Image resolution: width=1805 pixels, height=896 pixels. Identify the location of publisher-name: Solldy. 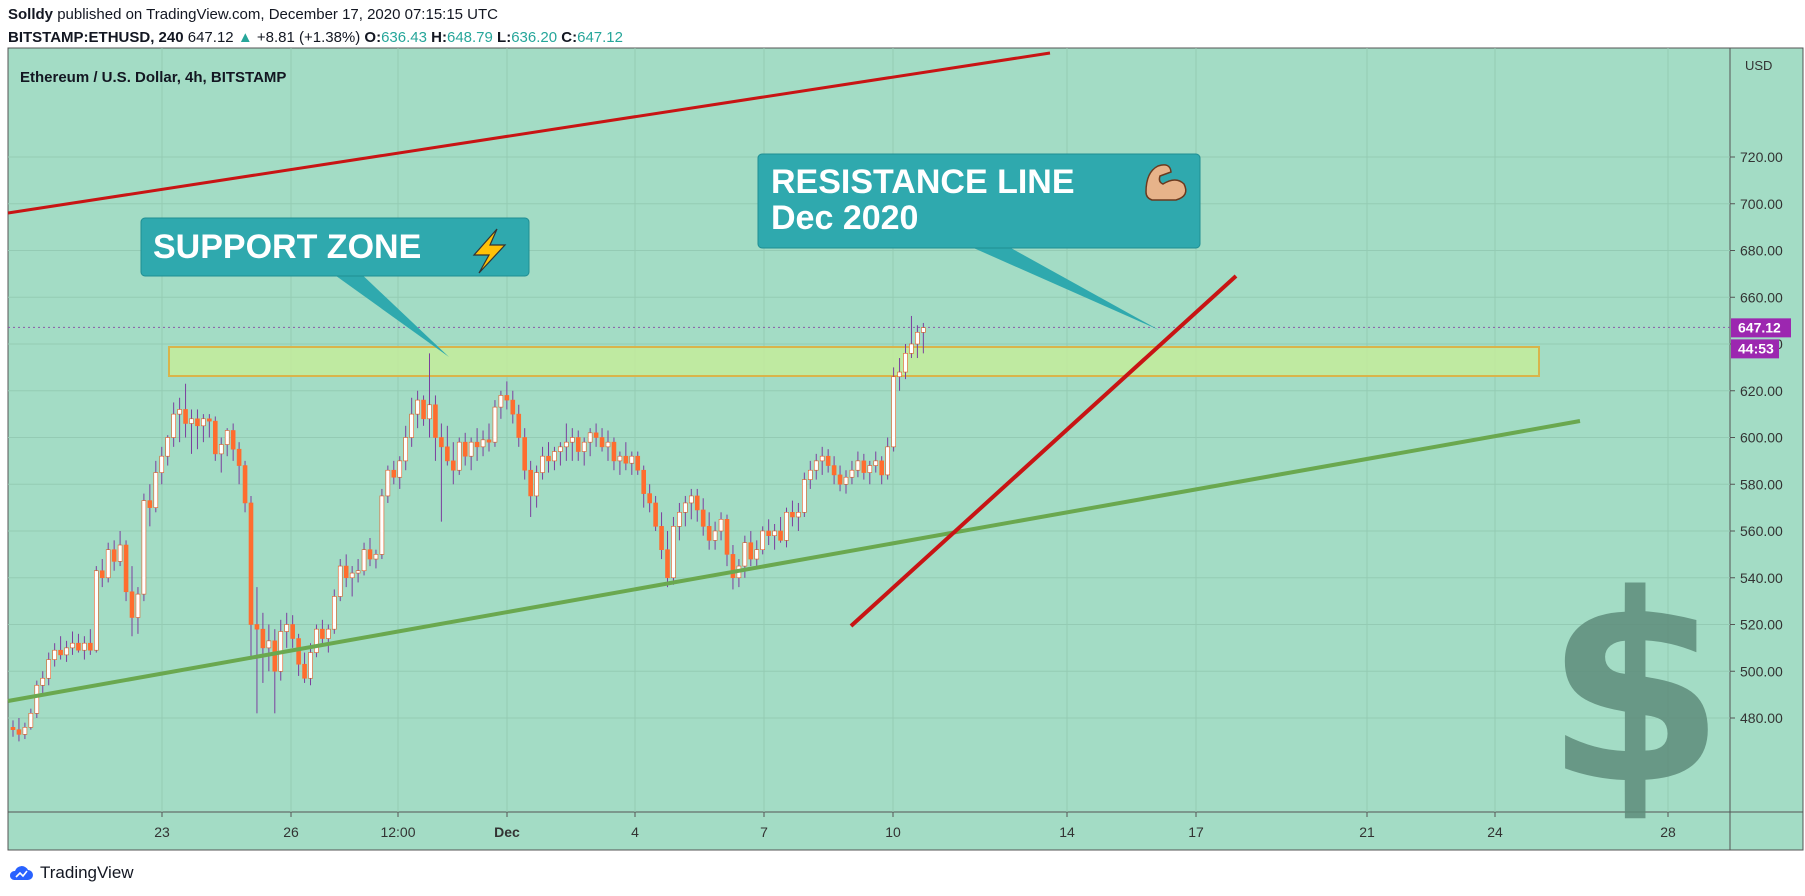
(31, 14).